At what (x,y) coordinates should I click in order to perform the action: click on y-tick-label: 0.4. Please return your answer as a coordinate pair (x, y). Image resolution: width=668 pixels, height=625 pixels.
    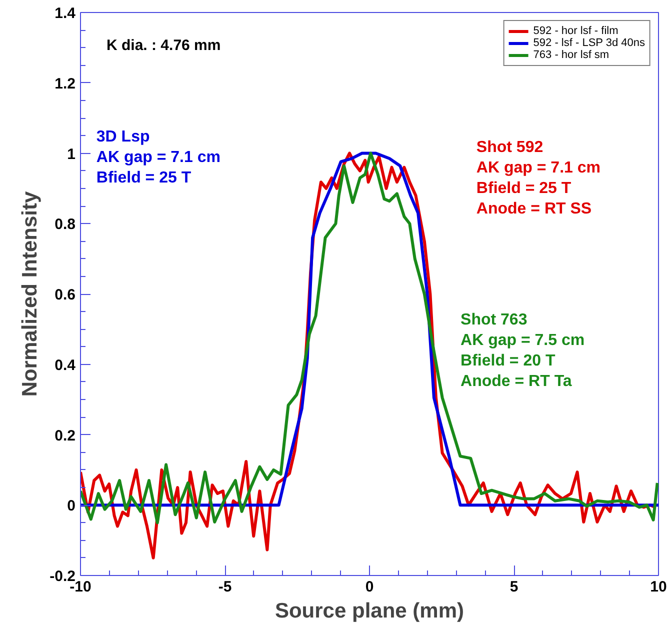
    Looking at the image, I should click on (65, 365).